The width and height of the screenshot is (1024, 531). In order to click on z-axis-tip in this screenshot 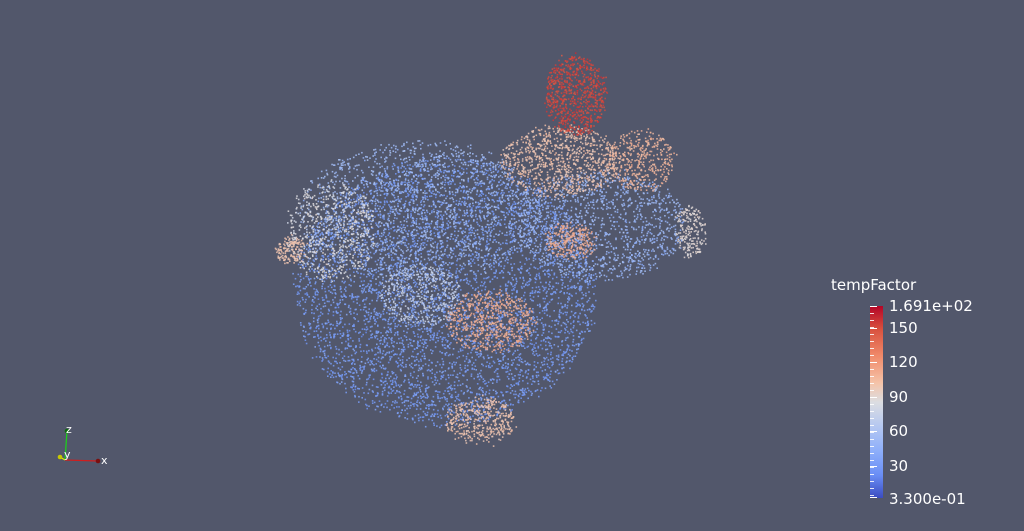, I will do `click(67, 431)`.